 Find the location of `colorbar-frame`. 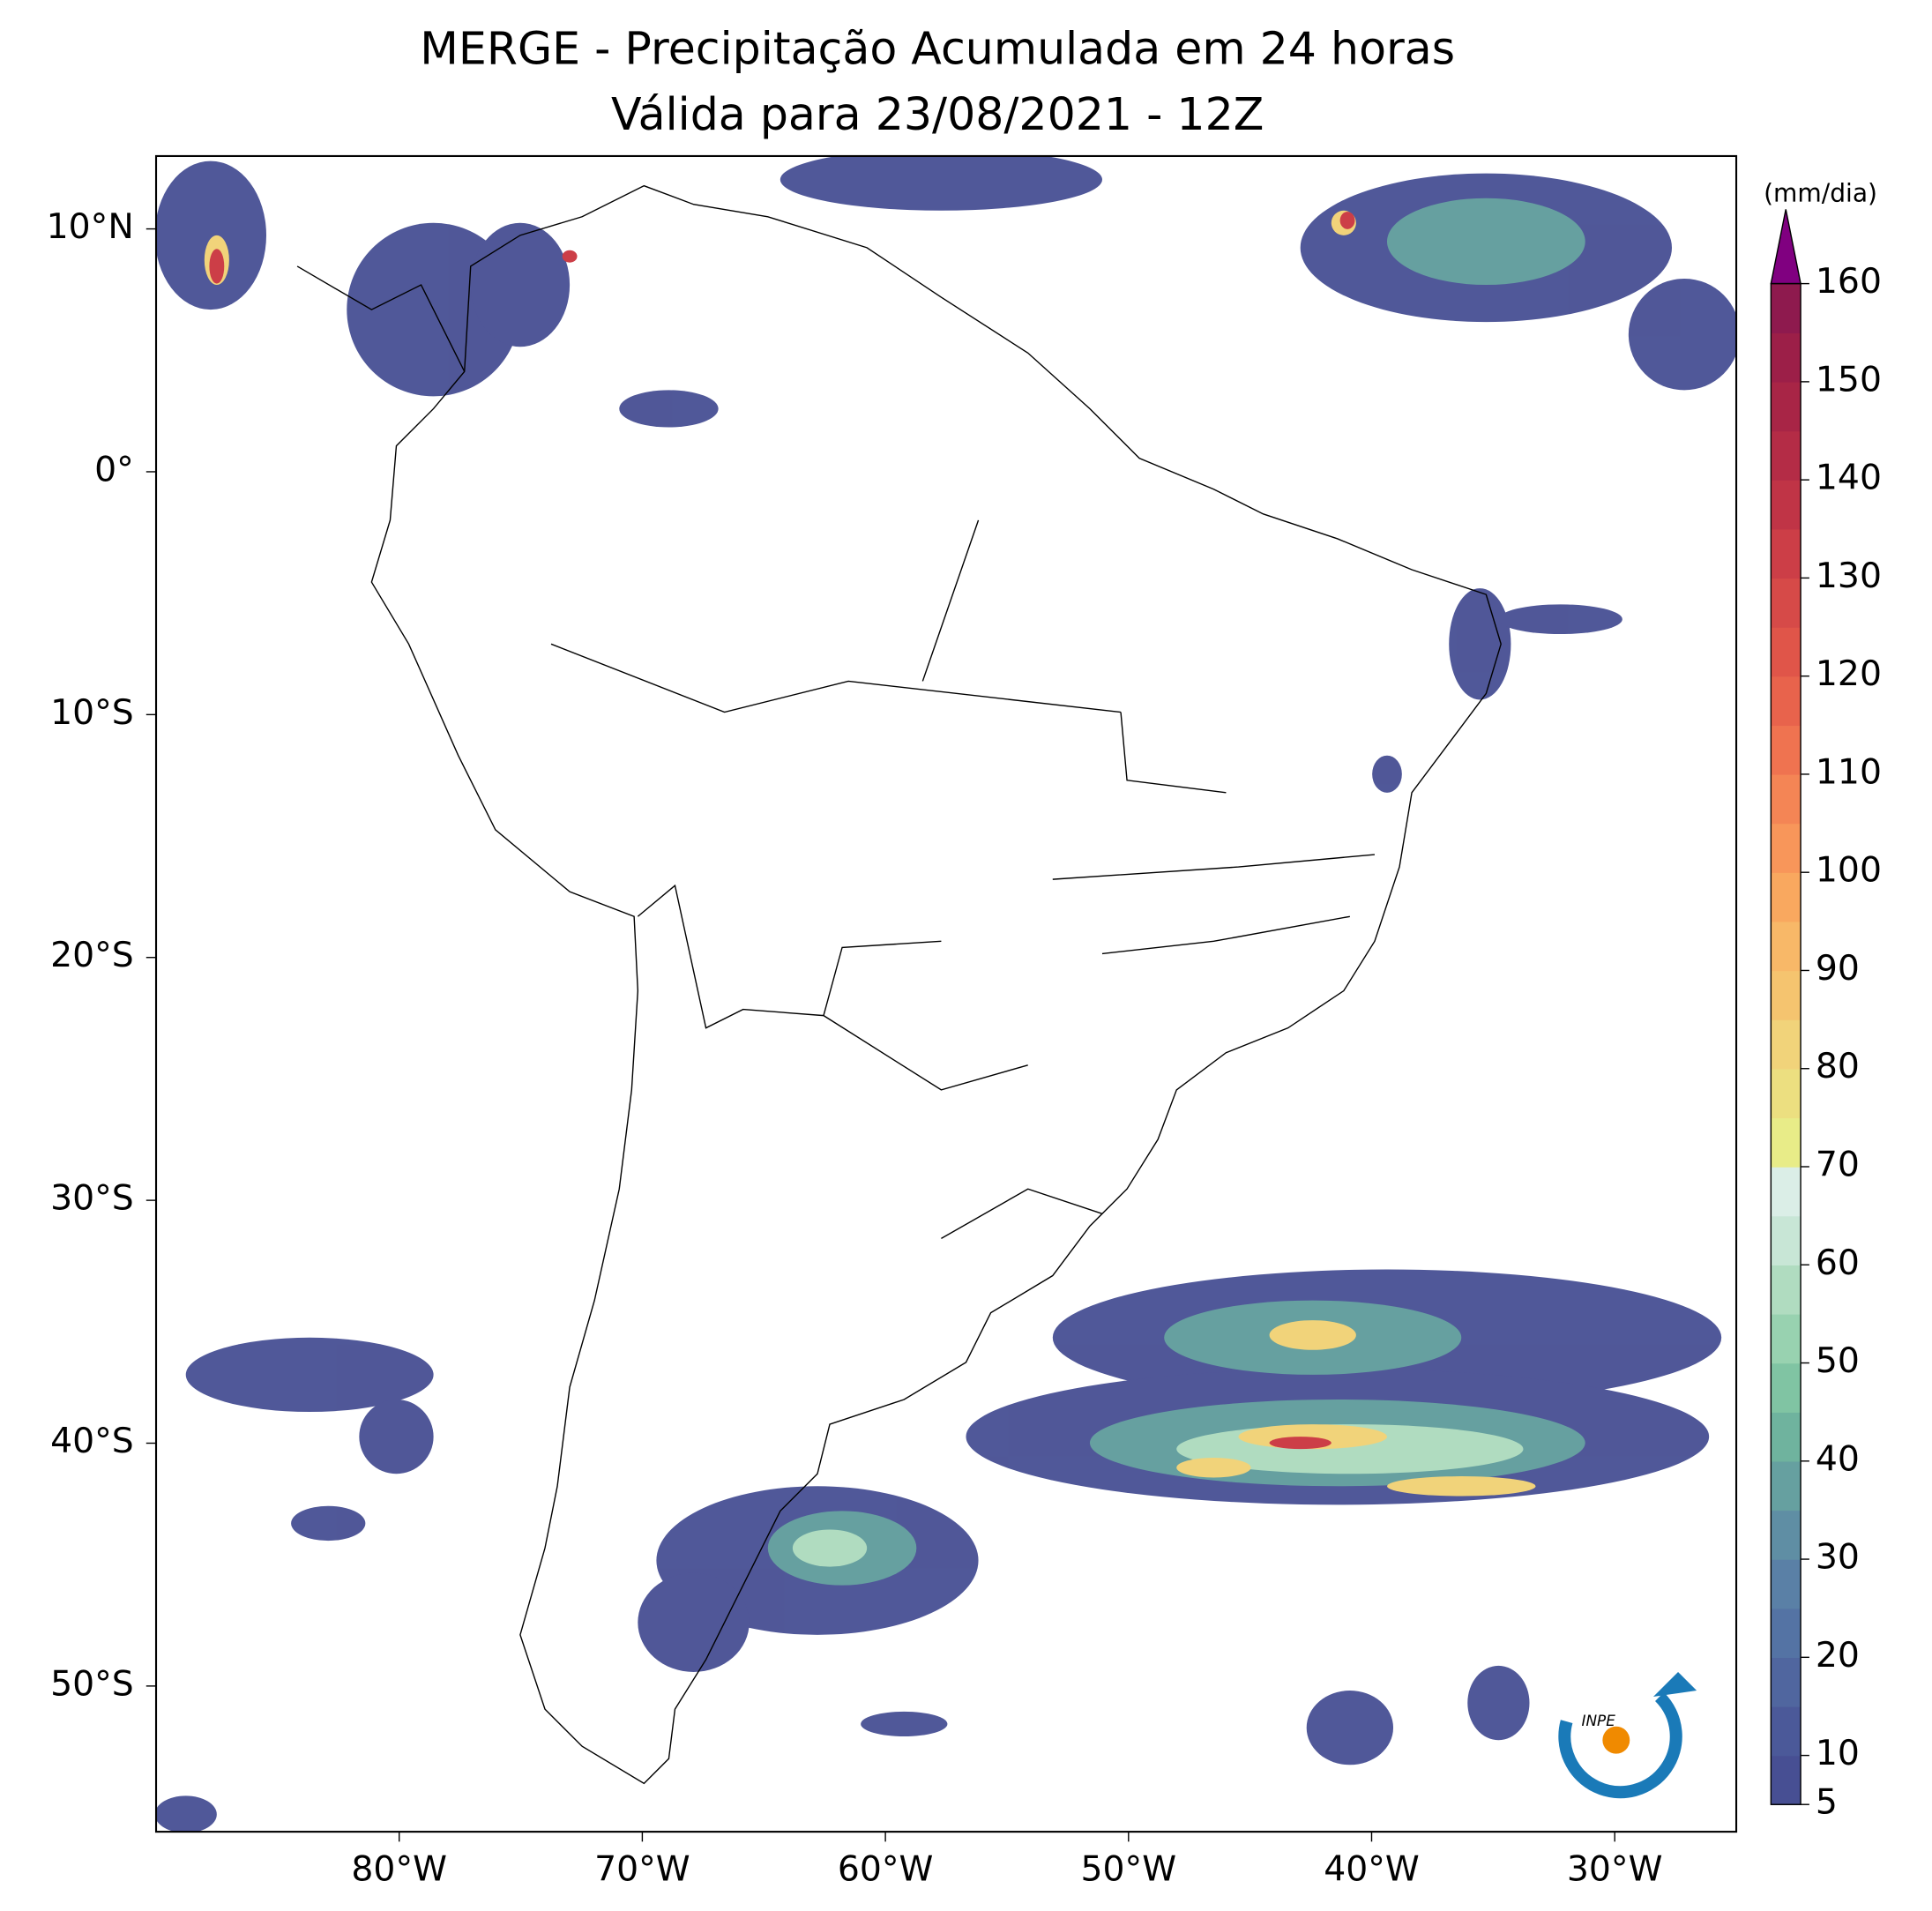

colorbar-frame is located at coordinates (1785, 1044).